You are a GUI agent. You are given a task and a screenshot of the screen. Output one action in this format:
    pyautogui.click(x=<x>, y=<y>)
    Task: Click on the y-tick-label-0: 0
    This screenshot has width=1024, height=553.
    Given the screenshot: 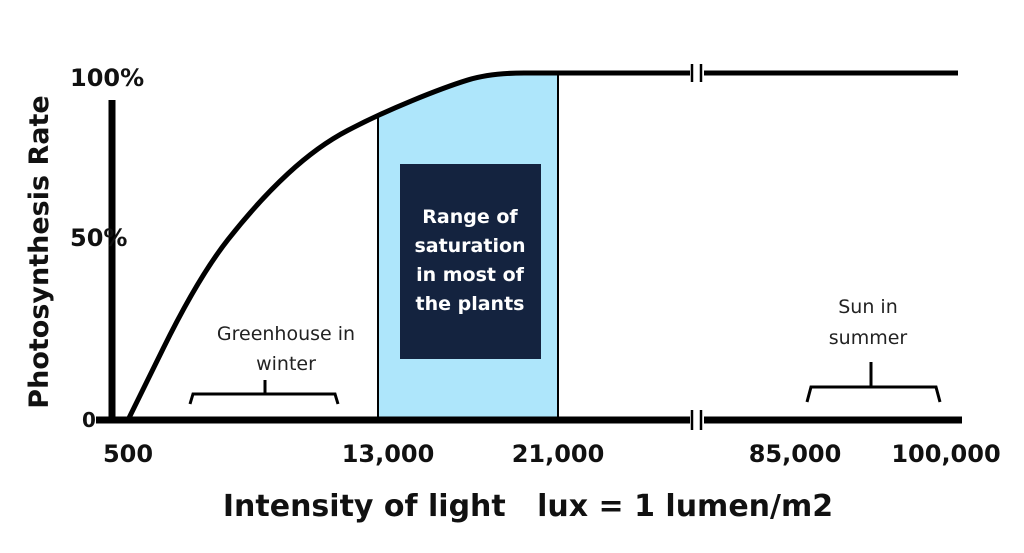 What is the action you would take?
    pyautogui.click(x=89, y=420)
    